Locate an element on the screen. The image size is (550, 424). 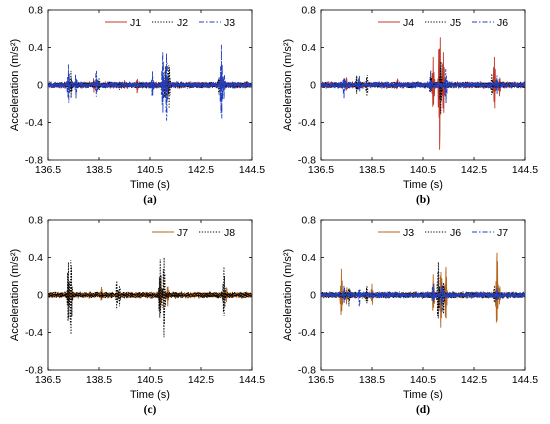
panel-label: (b) is located at coordinates (423, 200).